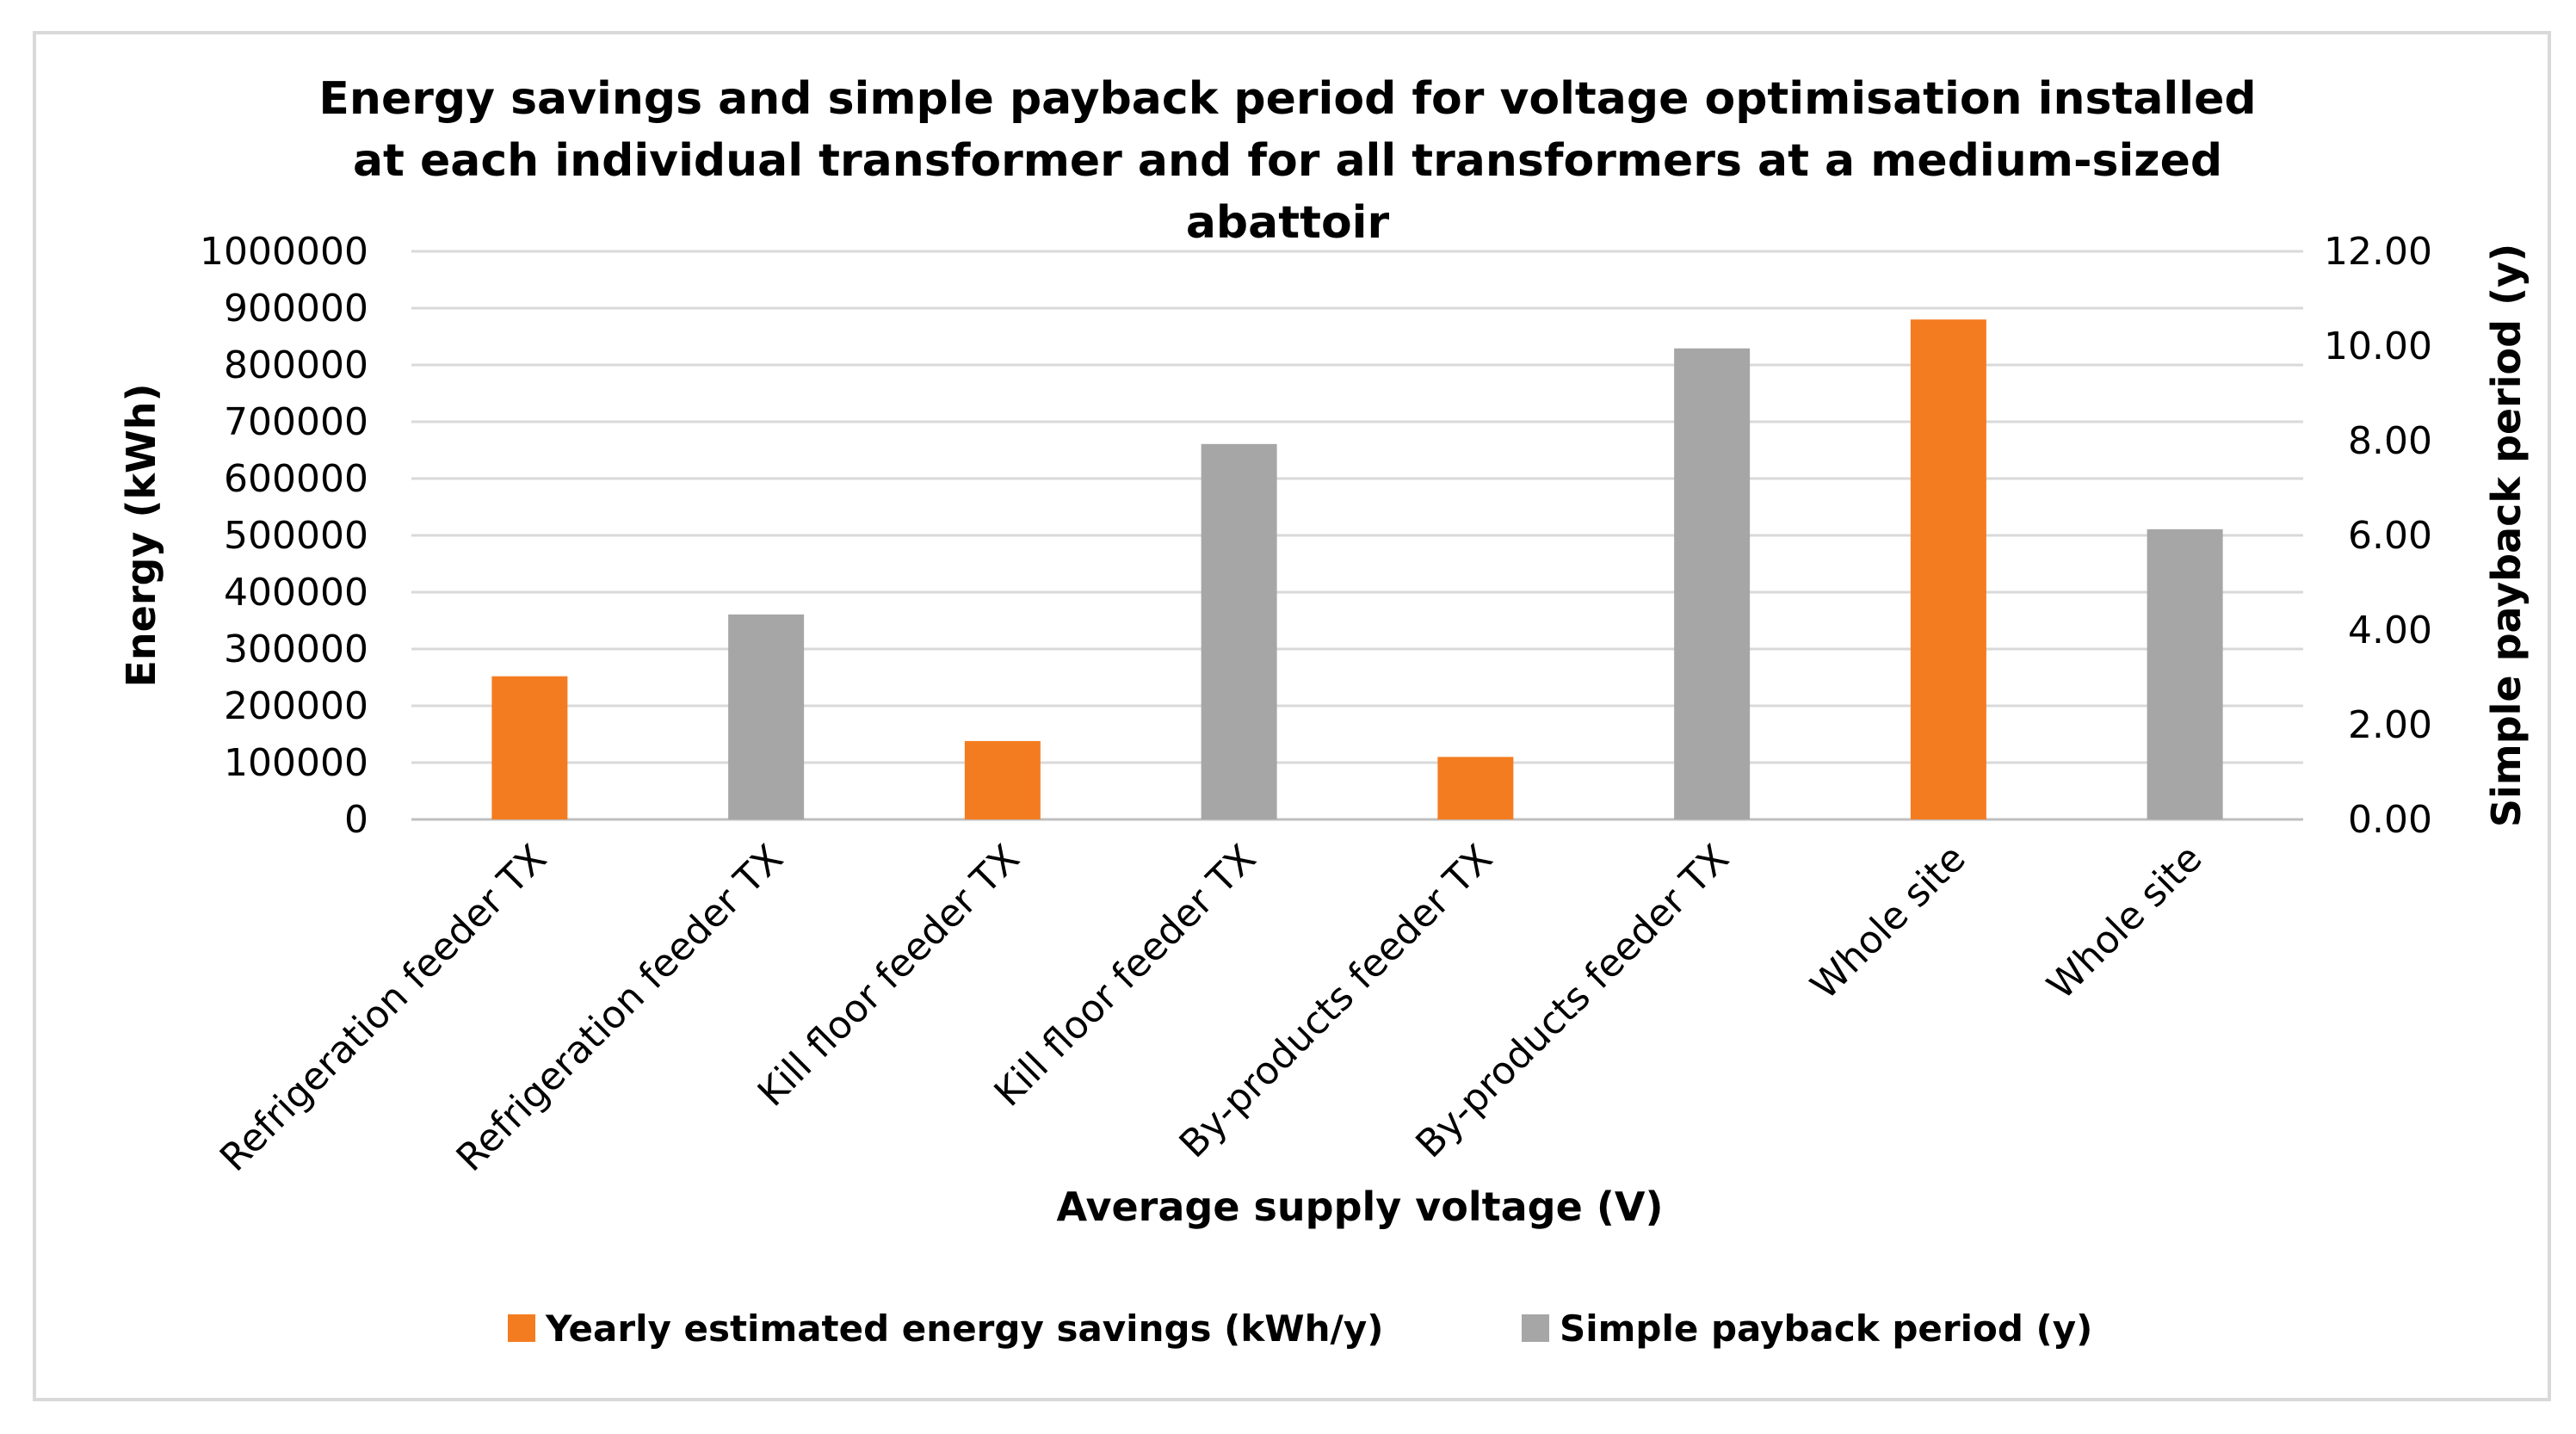  I want to click on y-tick-label: 600000, so click(296, 479).